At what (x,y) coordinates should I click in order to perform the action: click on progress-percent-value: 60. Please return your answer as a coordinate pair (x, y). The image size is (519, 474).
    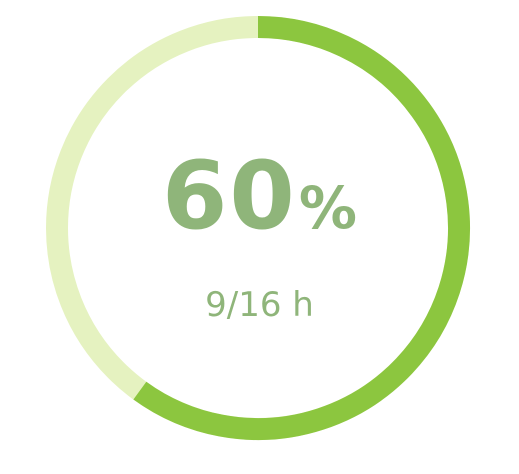
    Looking at the image, I should click on (229, 196).